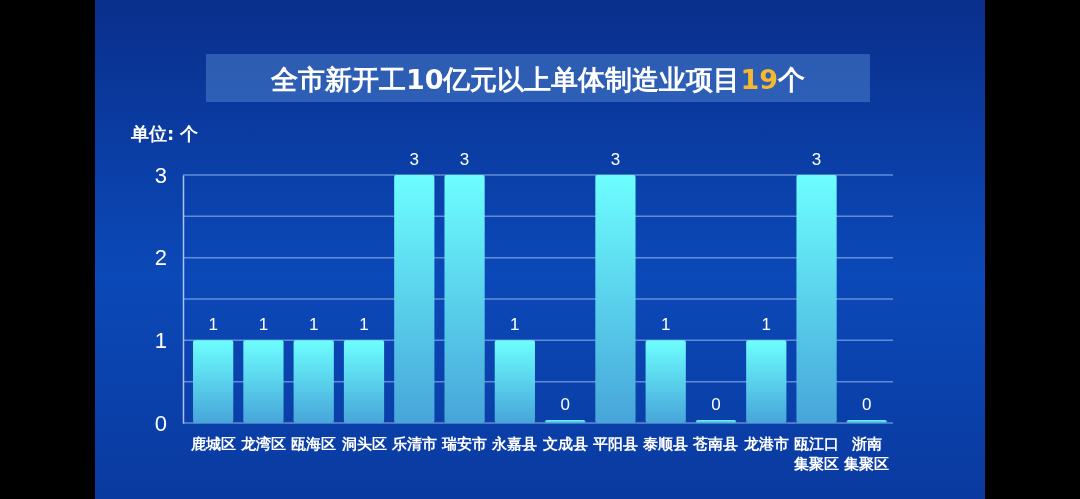 Image resolution: width=1080 pixels, height=499 pixels. What do you see at coordinates (564, 444) in the screenshot?
I see `x-tick-label: 文成县` at bounding box center [564, 444].